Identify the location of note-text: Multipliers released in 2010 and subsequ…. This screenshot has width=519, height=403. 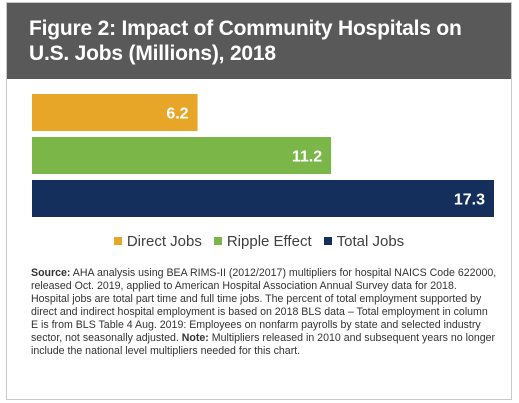
(263, 344).